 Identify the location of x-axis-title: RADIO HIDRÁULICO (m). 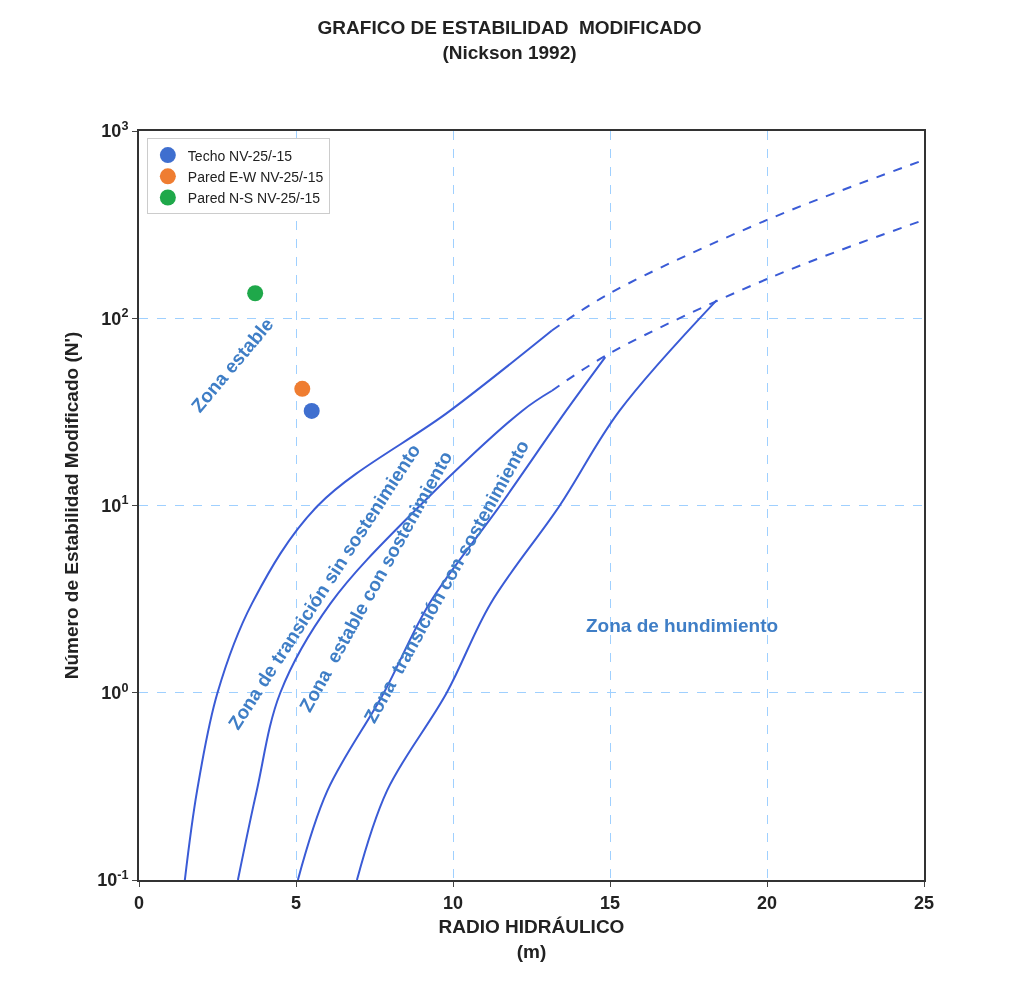
(531, 938).